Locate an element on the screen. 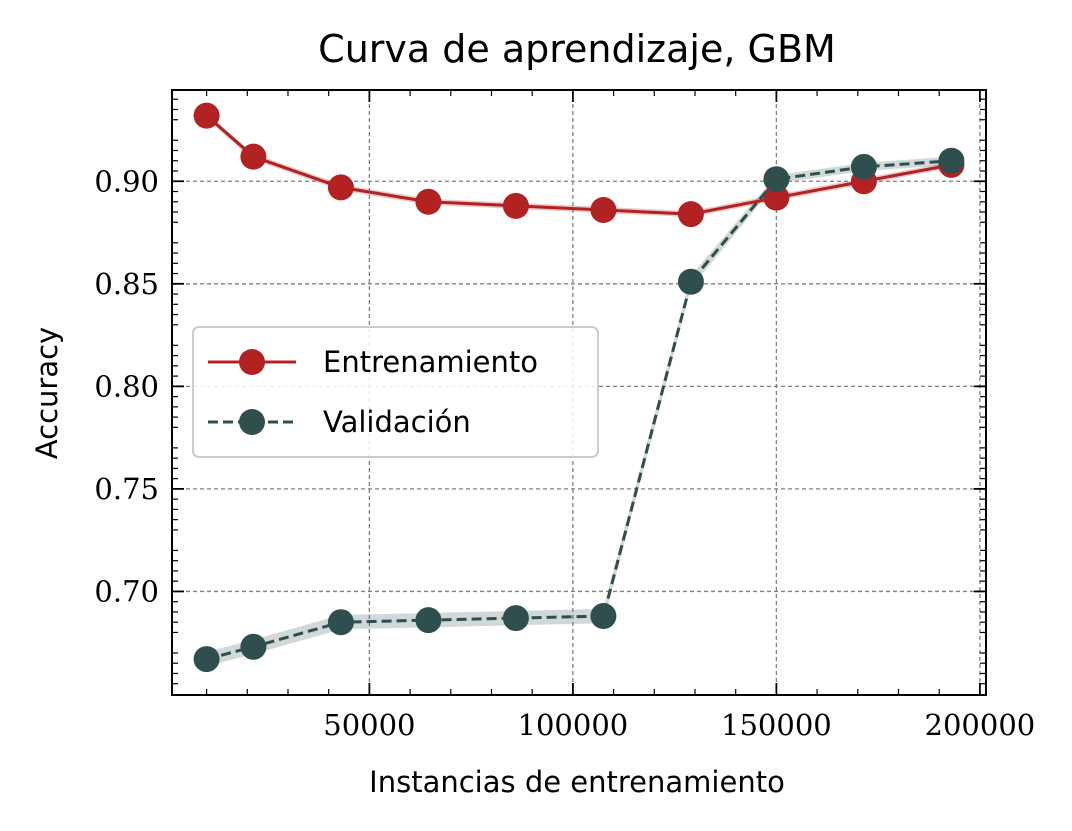 This screenshot has width=1072, height=831. series-band is located at coordinates (579, 165).